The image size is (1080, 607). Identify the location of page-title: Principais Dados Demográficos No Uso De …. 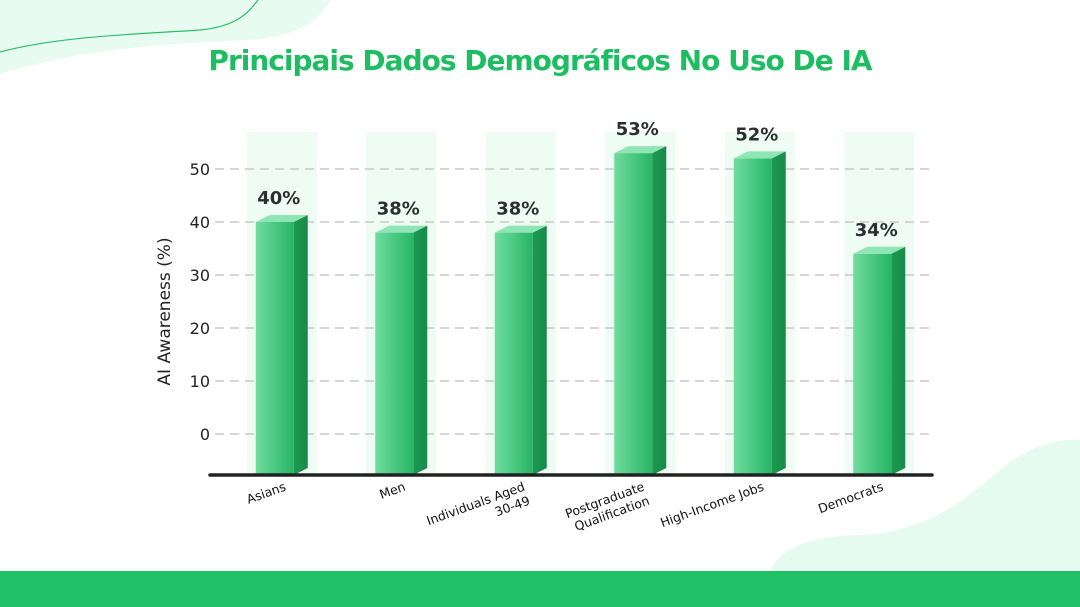
(540, 60).